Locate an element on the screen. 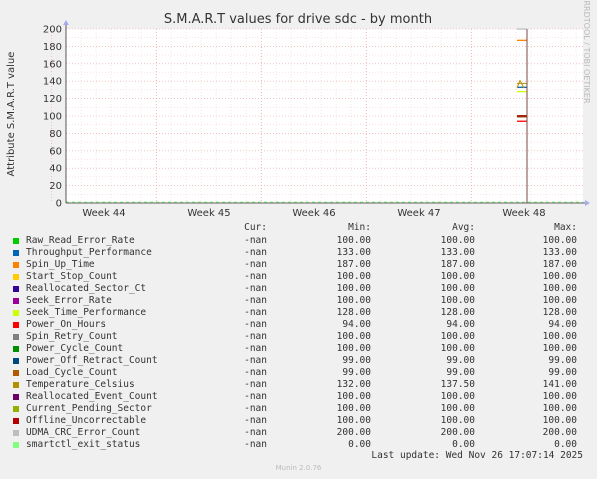 This screenshot has height=479, width=597. legend-min-value: 132.00 is located at coordinates (353, 384).